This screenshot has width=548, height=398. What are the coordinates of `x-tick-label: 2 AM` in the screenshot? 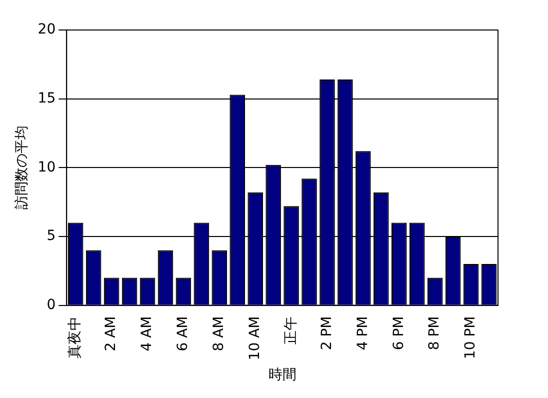 It's located at (111, 334).